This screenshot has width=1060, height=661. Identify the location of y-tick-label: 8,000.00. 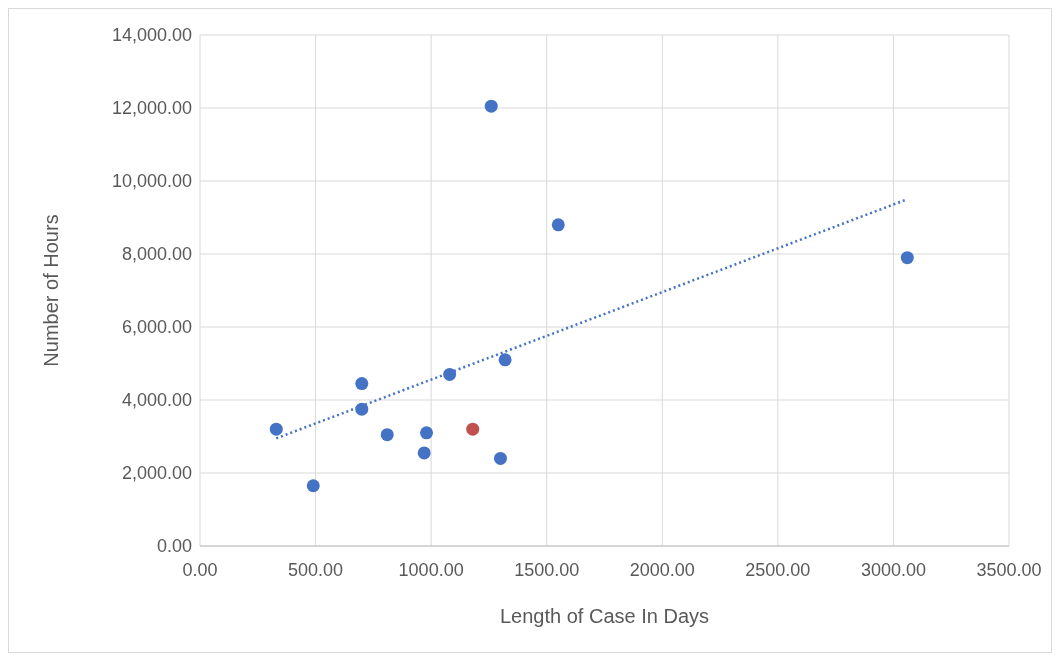
(156, 254).